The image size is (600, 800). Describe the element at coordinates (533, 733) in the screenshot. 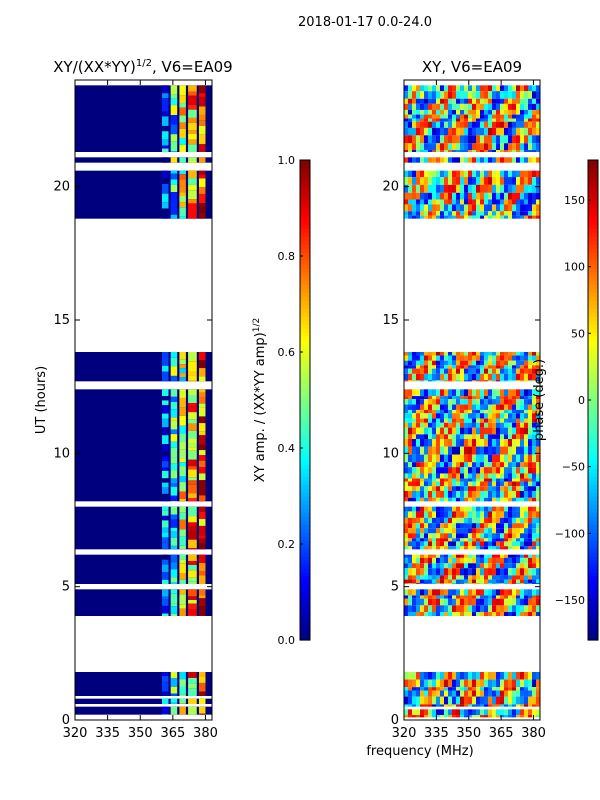

I see `x-tick-label: 380` at that location.